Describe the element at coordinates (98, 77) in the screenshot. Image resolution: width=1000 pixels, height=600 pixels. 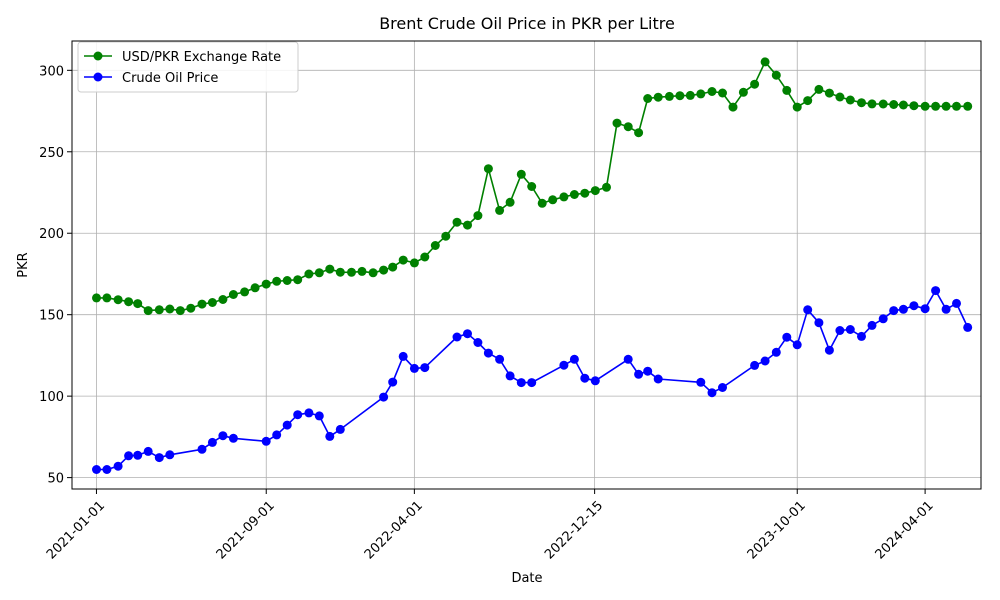
I see `legend-marker-crude-oil` at that location.